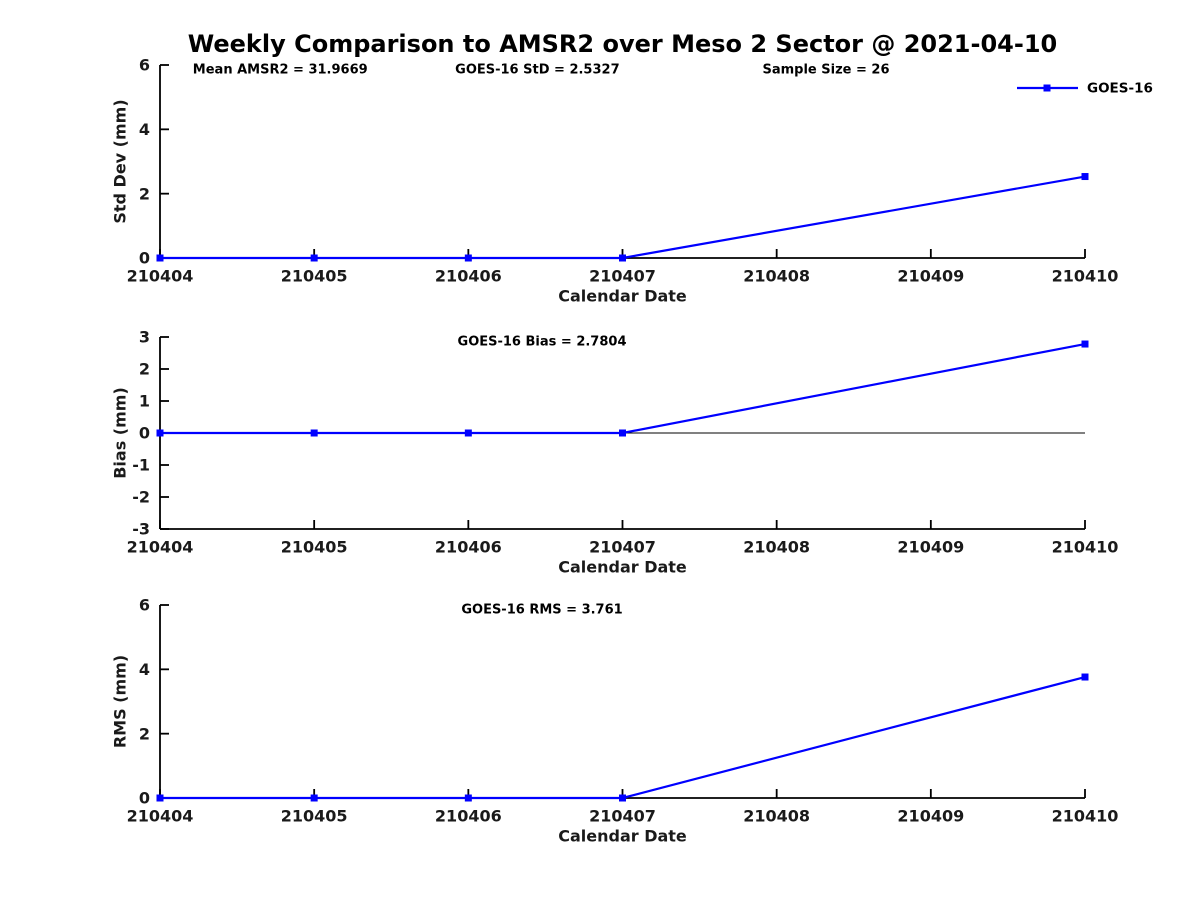 Image resolution: width=1200 pixels, height=900 pixels. Describe the element at coordinates (120, 701) in the screenshot. I see `y-axis-label: RMS (mm)` at that location.